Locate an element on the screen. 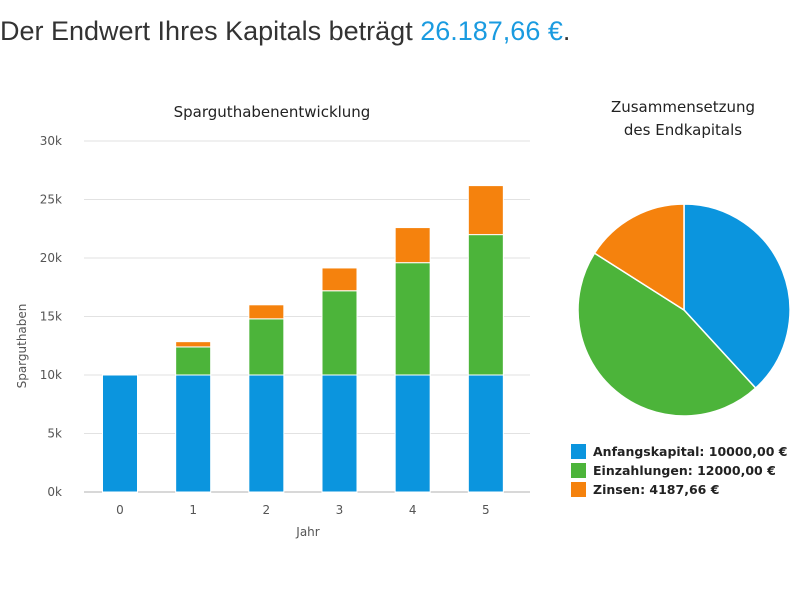 The height and width of the screenshot is (600, 800). pie-title-line-2: des Endkapitals is located at coordinates (683, 130).